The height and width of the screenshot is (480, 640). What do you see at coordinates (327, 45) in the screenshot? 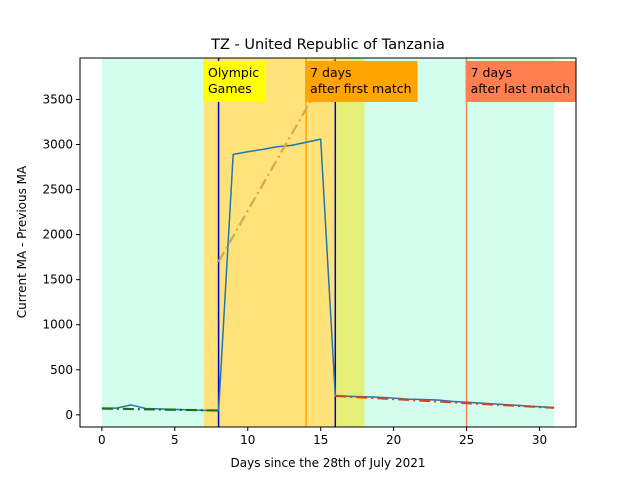
I see `chart-title: TZ - United Republic of Tanzania` at bounding box center [327, 45].